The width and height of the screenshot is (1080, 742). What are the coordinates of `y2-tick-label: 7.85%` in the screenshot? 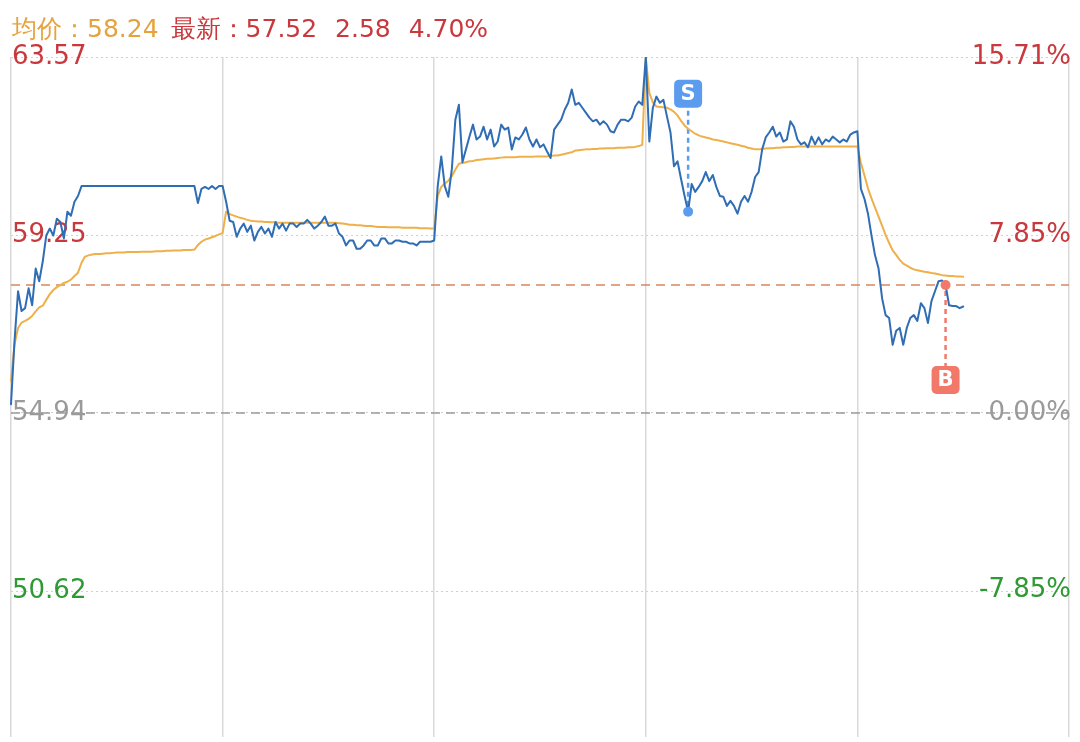 It's located at (1029, 232).